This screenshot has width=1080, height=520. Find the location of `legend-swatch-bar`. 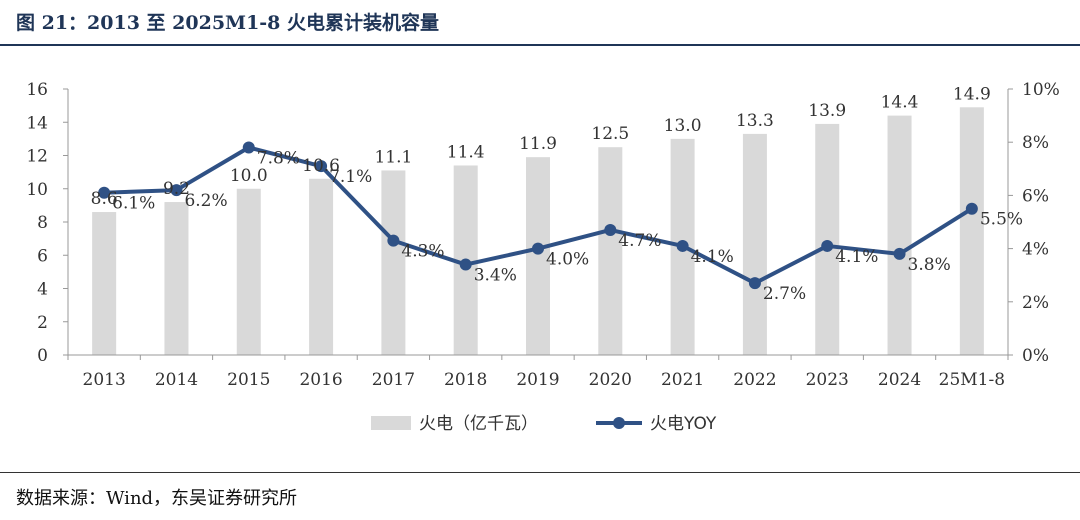

legend-swatch-bar is located at coordinates (391, 423).